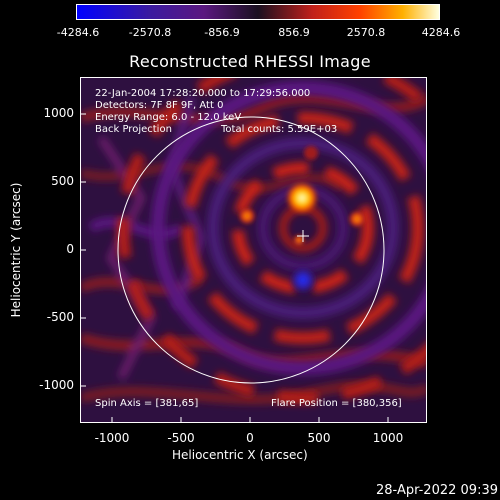  Describe the element at coordinates (150, 32) in the screenshot. I see `colorbar-tick: -2570.8` at that location.